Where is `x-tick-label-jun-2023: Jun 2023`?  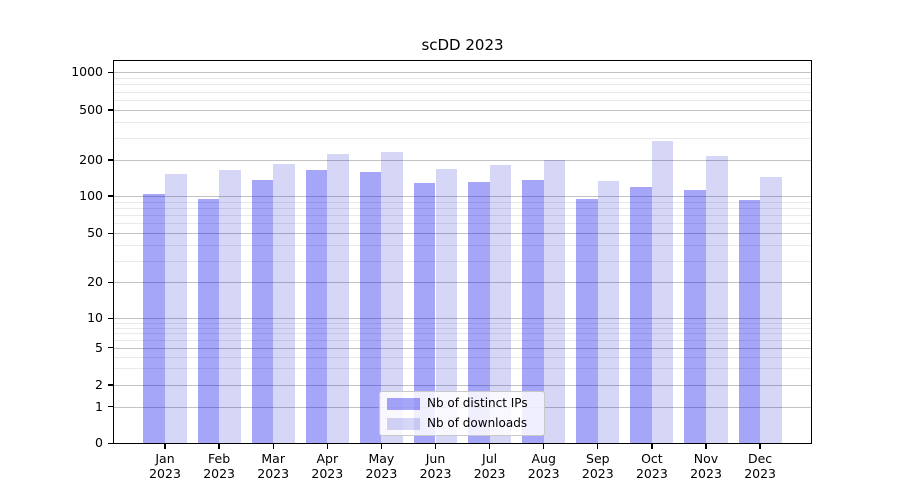 x-tick-label-jun-2023: Jun 2023 is located at coordinates (435, 466).